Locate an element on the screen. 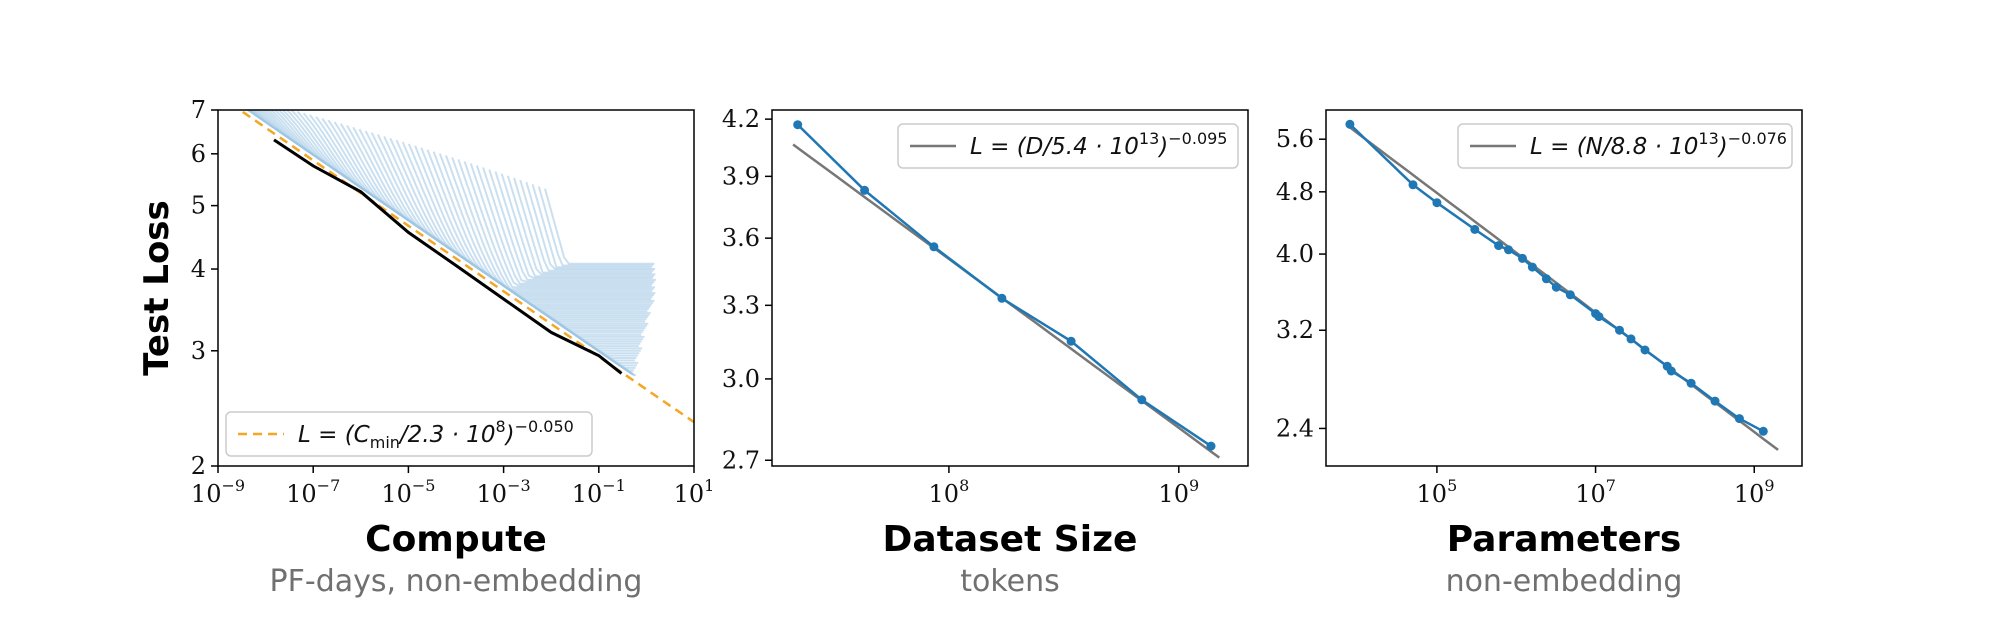 This screenshot has width=2000, height=620. x-tick-label: 10⁵ is located at coordinates (1437, 492).